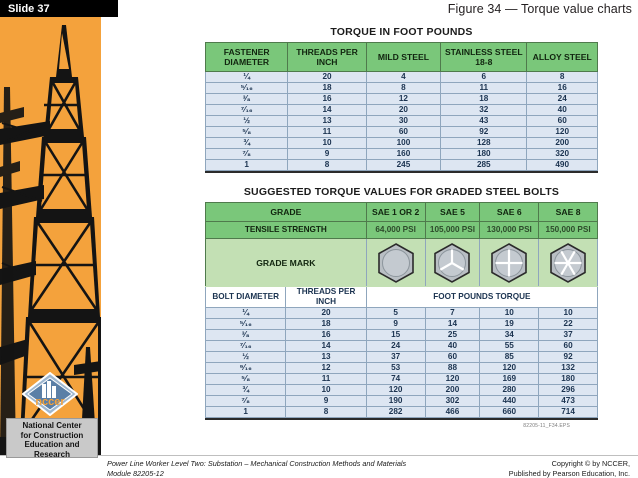 This screenshot has width=638, height=478. I want to click on cell-value: 100, so click(403, 143).